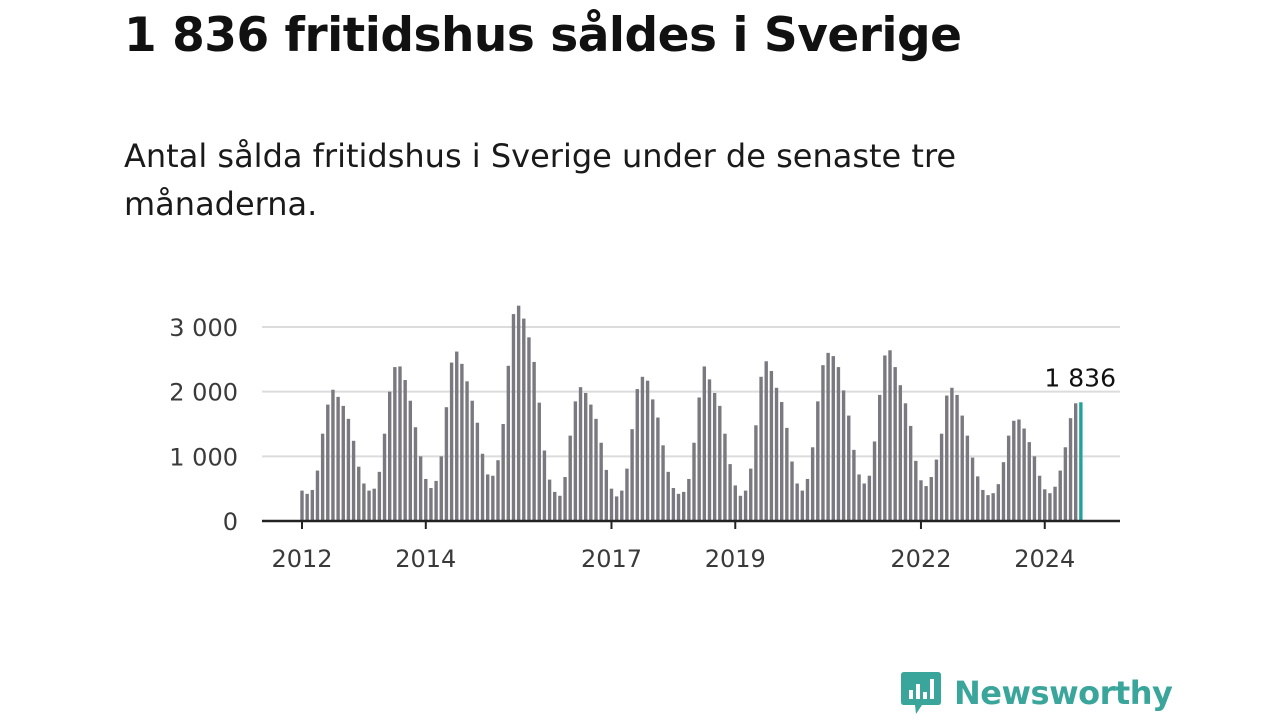  I want to click on brand-name: Newsworthy, so click(1063, 693).